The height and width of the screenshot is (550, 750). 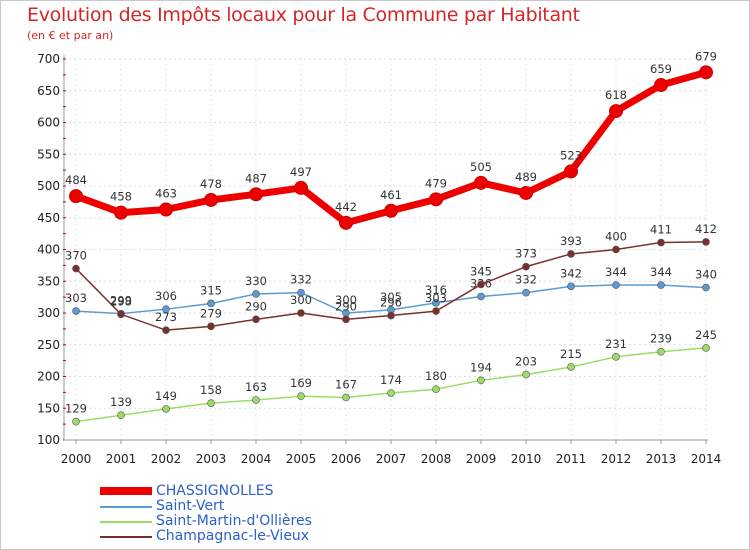 What do you see at coordinates (706, 229) in the screenshot?
I see `data-label: 412` at bounding box center [706, 229].